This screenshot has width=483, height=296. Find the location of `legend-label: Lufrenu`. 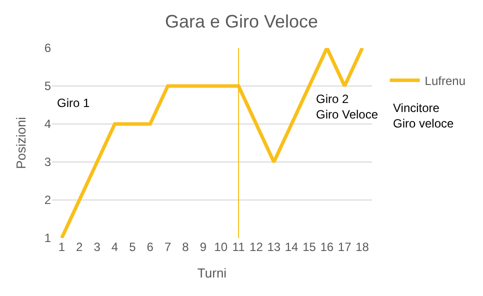

legend-label: Lufrenu is located at coordinates (445, 81).